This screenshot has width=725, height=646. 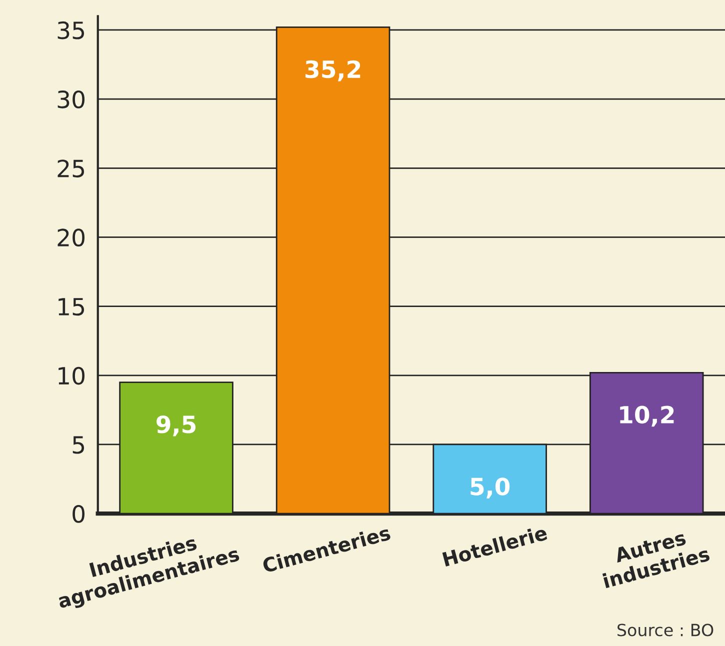 I want to click on data-label: 10,2, so click(x=647, y=416).